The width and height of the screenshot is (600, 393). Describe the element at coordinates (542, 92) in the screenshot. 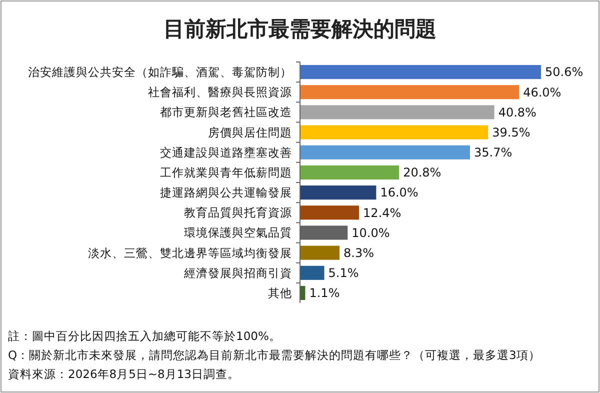

I see `data-label: 46.0%` at that location.